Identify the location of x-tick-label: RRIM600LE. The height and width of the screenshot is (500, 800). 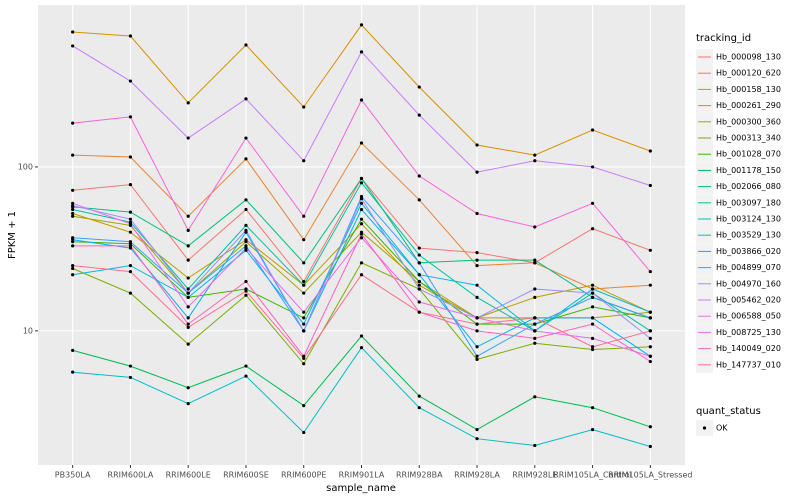
(188, 475).